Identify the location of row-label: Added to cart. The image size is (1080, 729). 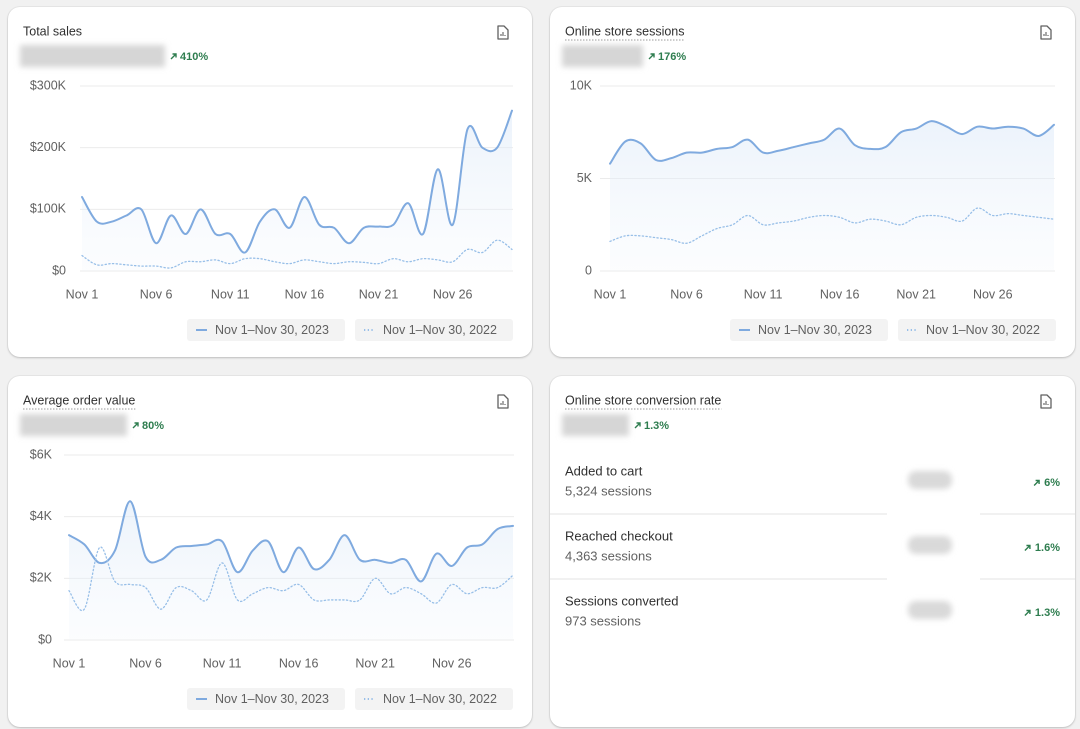
(604, 470).